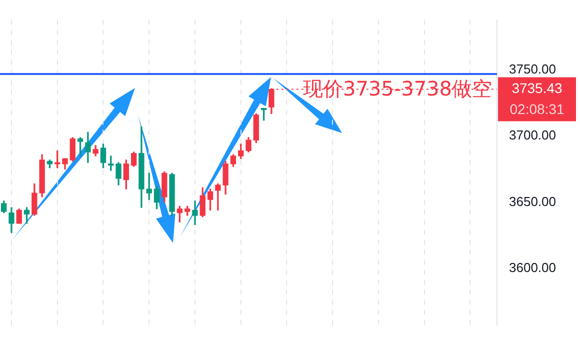 The width and height of the screenshot is (580, 345). I want to click on annotation: 现价3735-3738做空, so click(397, 88).